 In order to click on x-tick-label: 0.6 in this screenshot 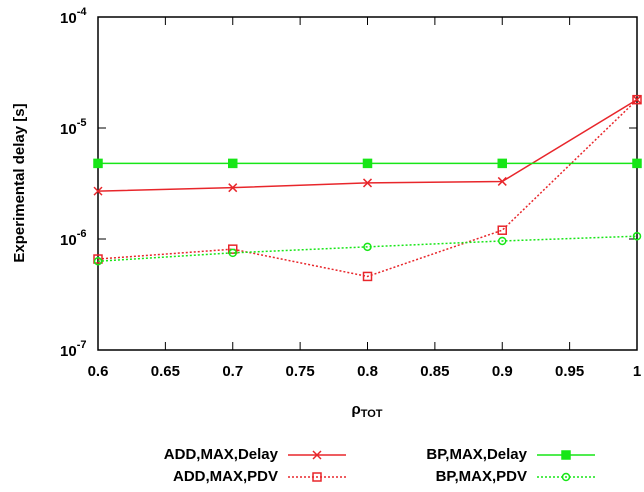, I will do `click(98, 371)`.